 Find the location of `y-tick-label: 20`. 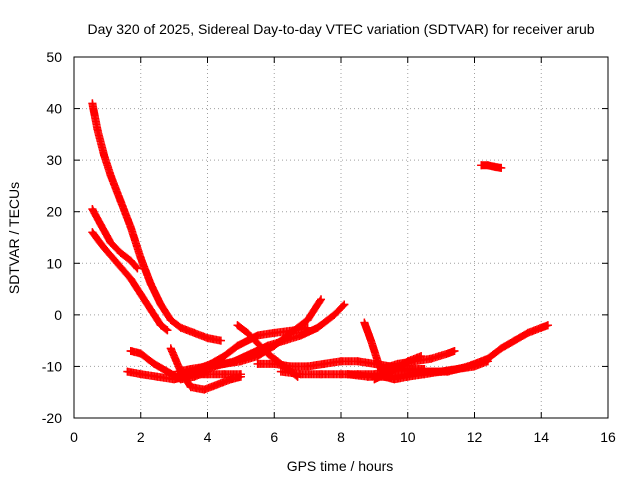

y-tick-label: 20 is located at coordinates (54, 212).